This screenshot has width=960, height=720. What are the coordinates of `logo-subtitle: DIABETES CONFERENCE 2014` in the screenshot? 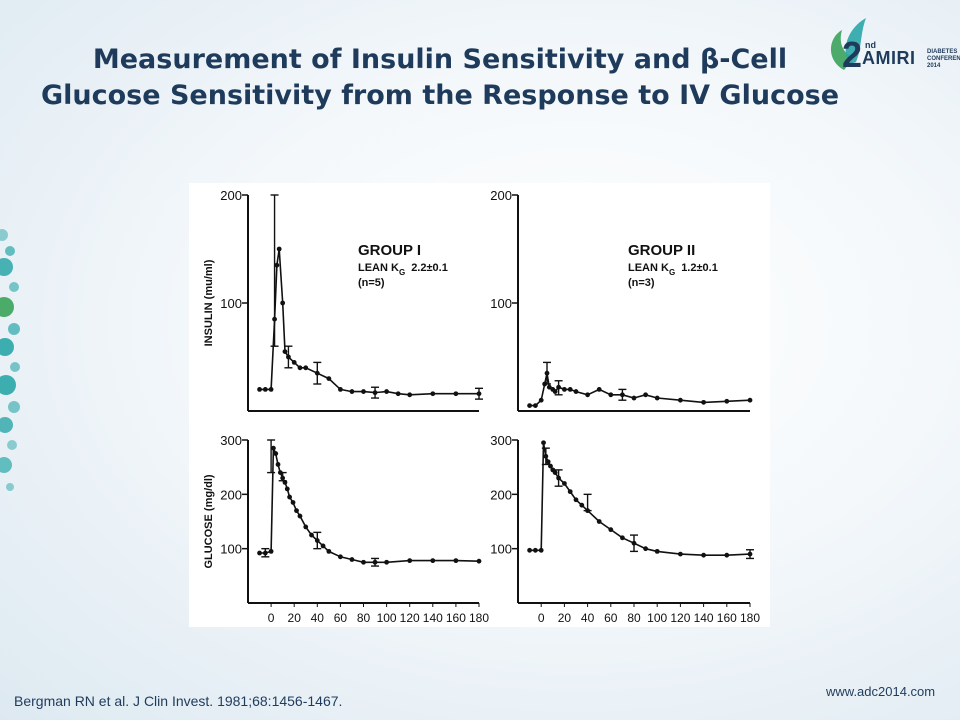 It's located at (943, 59).